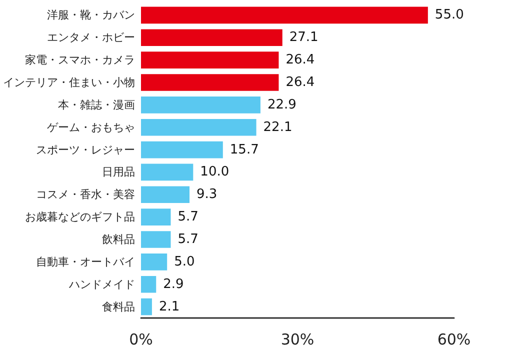 The width and height of the screenshot is (531, 350). I want to click on y-tick-label: 本・雑誌・漫画, so click(96, 105).